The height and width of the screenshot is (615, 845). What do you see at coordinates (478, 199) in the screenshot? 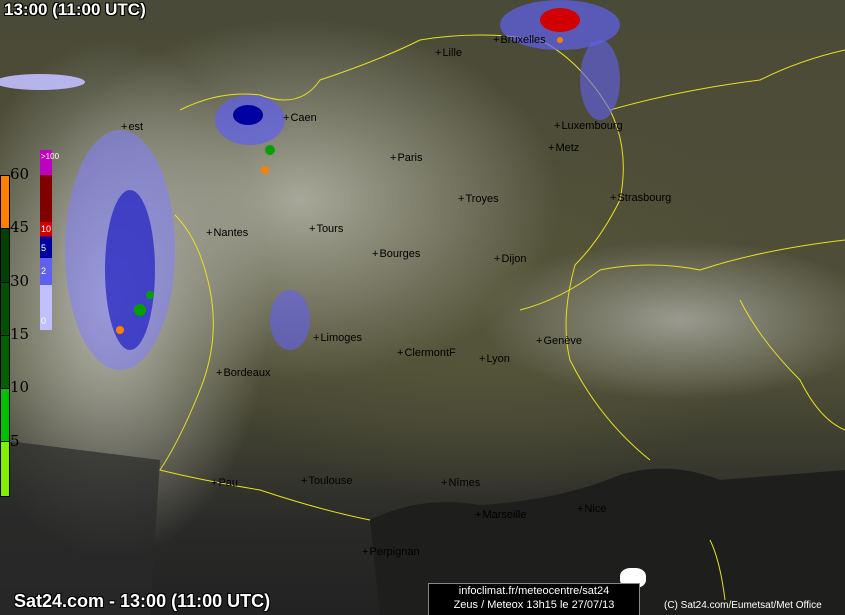
I see `city-label: Troyes` at bounding box center [478, 199].